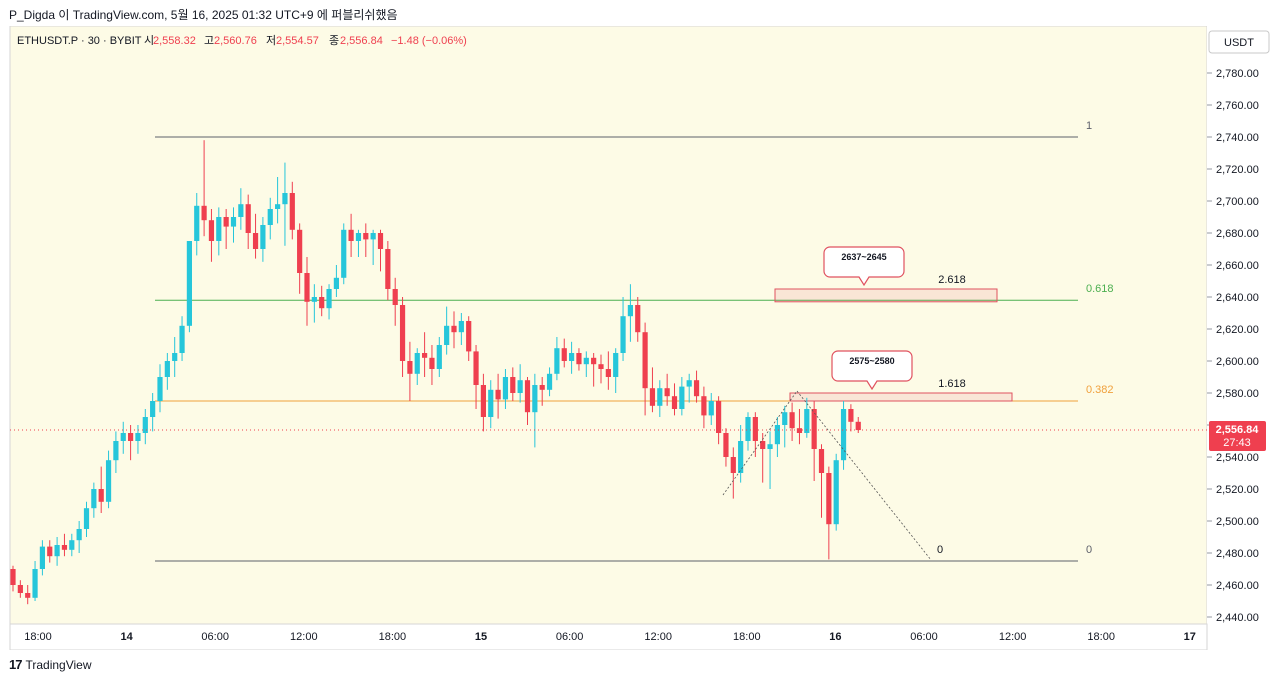 This screenshot has height=682, width=1280. Describe the element at coordinates (215, 637) in the screenshot. I see `x-tick-label: 06:00` at that location.